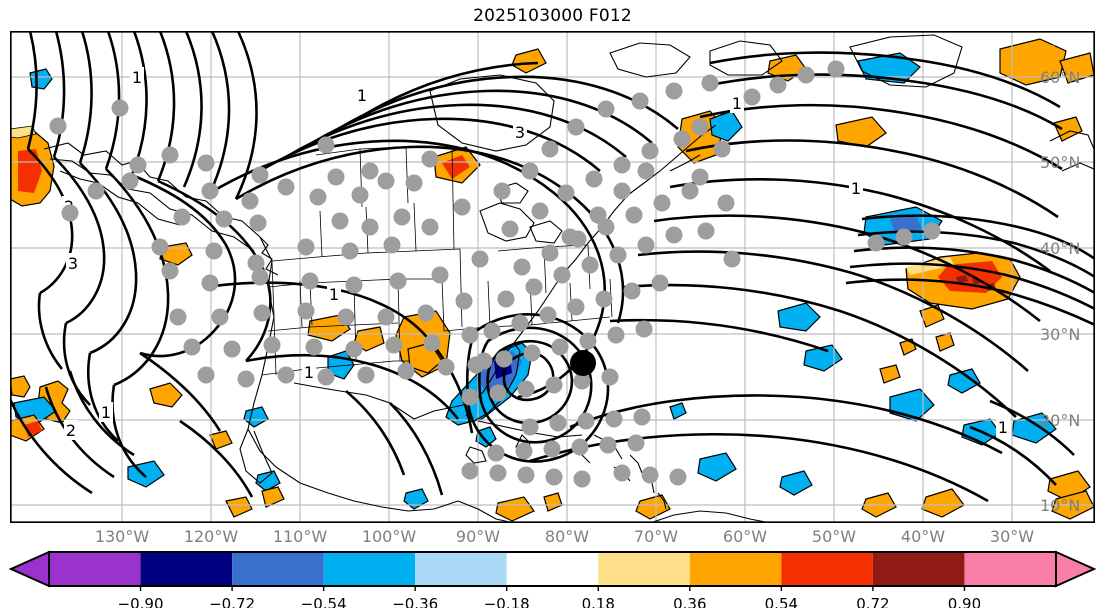  What do you see at coordinates (232, 601) in the screenshot?
I see `colorbar-tick-label: −0.72` at bounding box center [232, 601].